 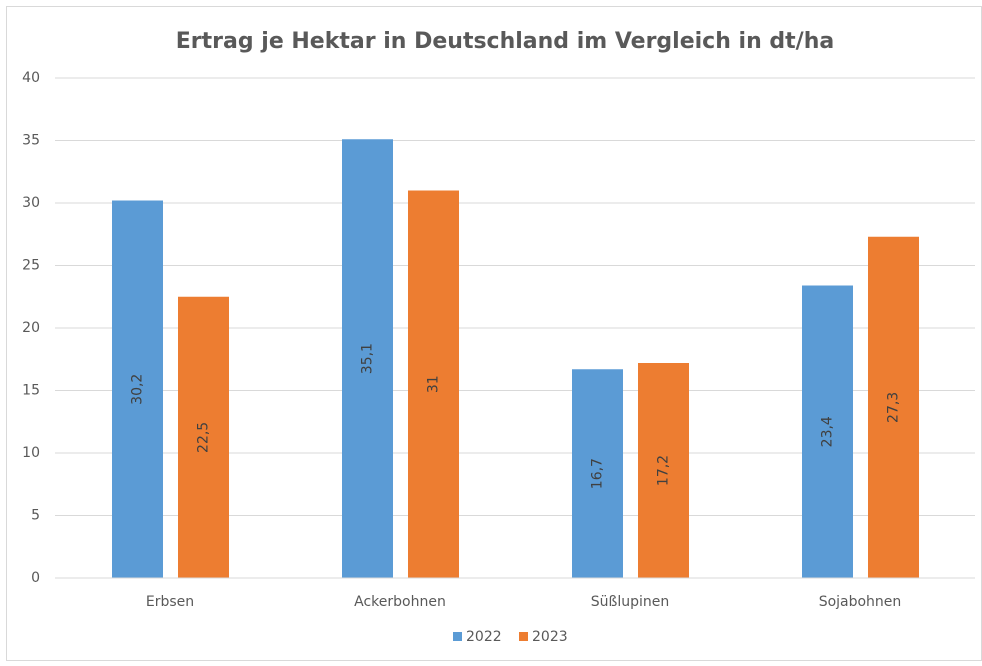 I want to click on x-tick-label: Süßlupinen, so click(x=630, y=602).